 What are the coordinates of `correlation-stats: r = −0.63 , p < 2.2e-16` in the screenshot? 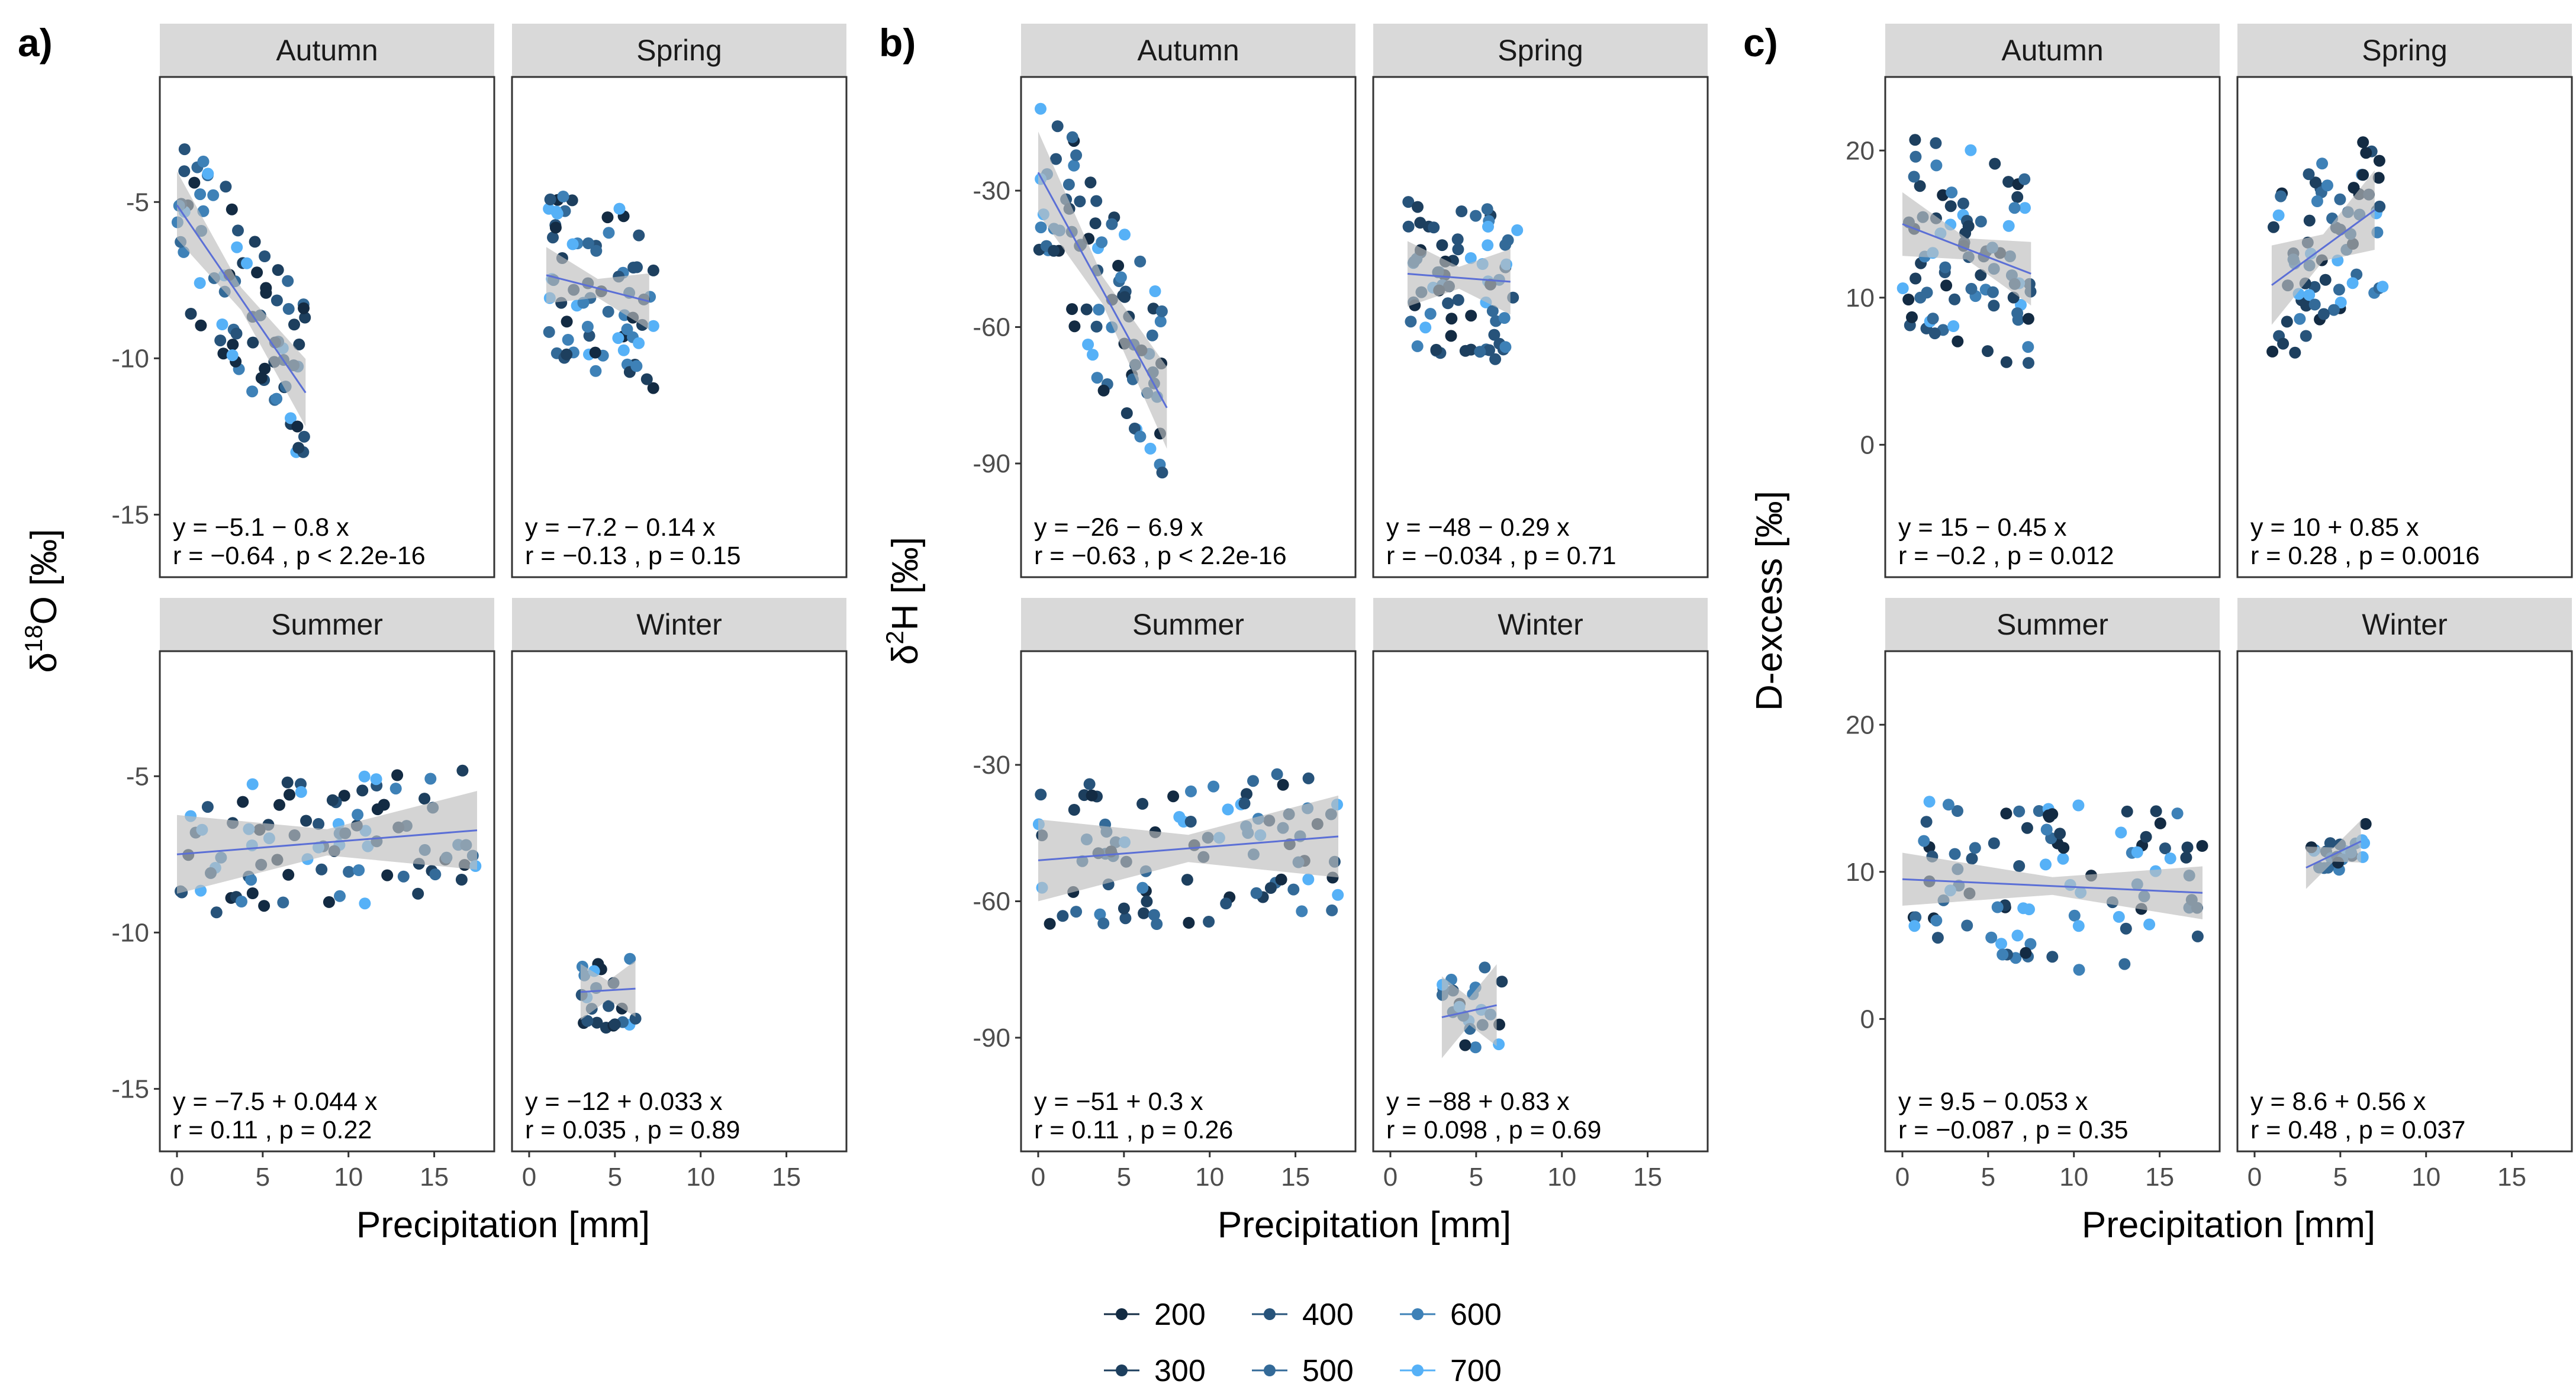 It's located at (1160, 556).